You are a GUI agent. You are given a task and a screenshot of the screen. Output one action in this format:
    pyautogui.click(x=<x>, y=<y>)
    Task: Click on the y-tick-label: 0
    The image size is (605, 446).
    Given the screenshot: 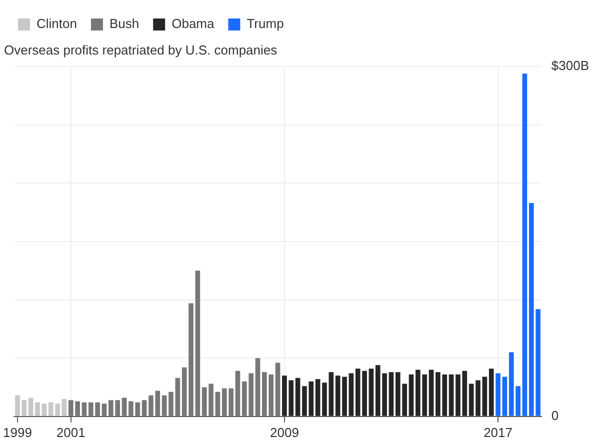 What is the action you would take?
    pyautogui.click(x=555, y=415)
    